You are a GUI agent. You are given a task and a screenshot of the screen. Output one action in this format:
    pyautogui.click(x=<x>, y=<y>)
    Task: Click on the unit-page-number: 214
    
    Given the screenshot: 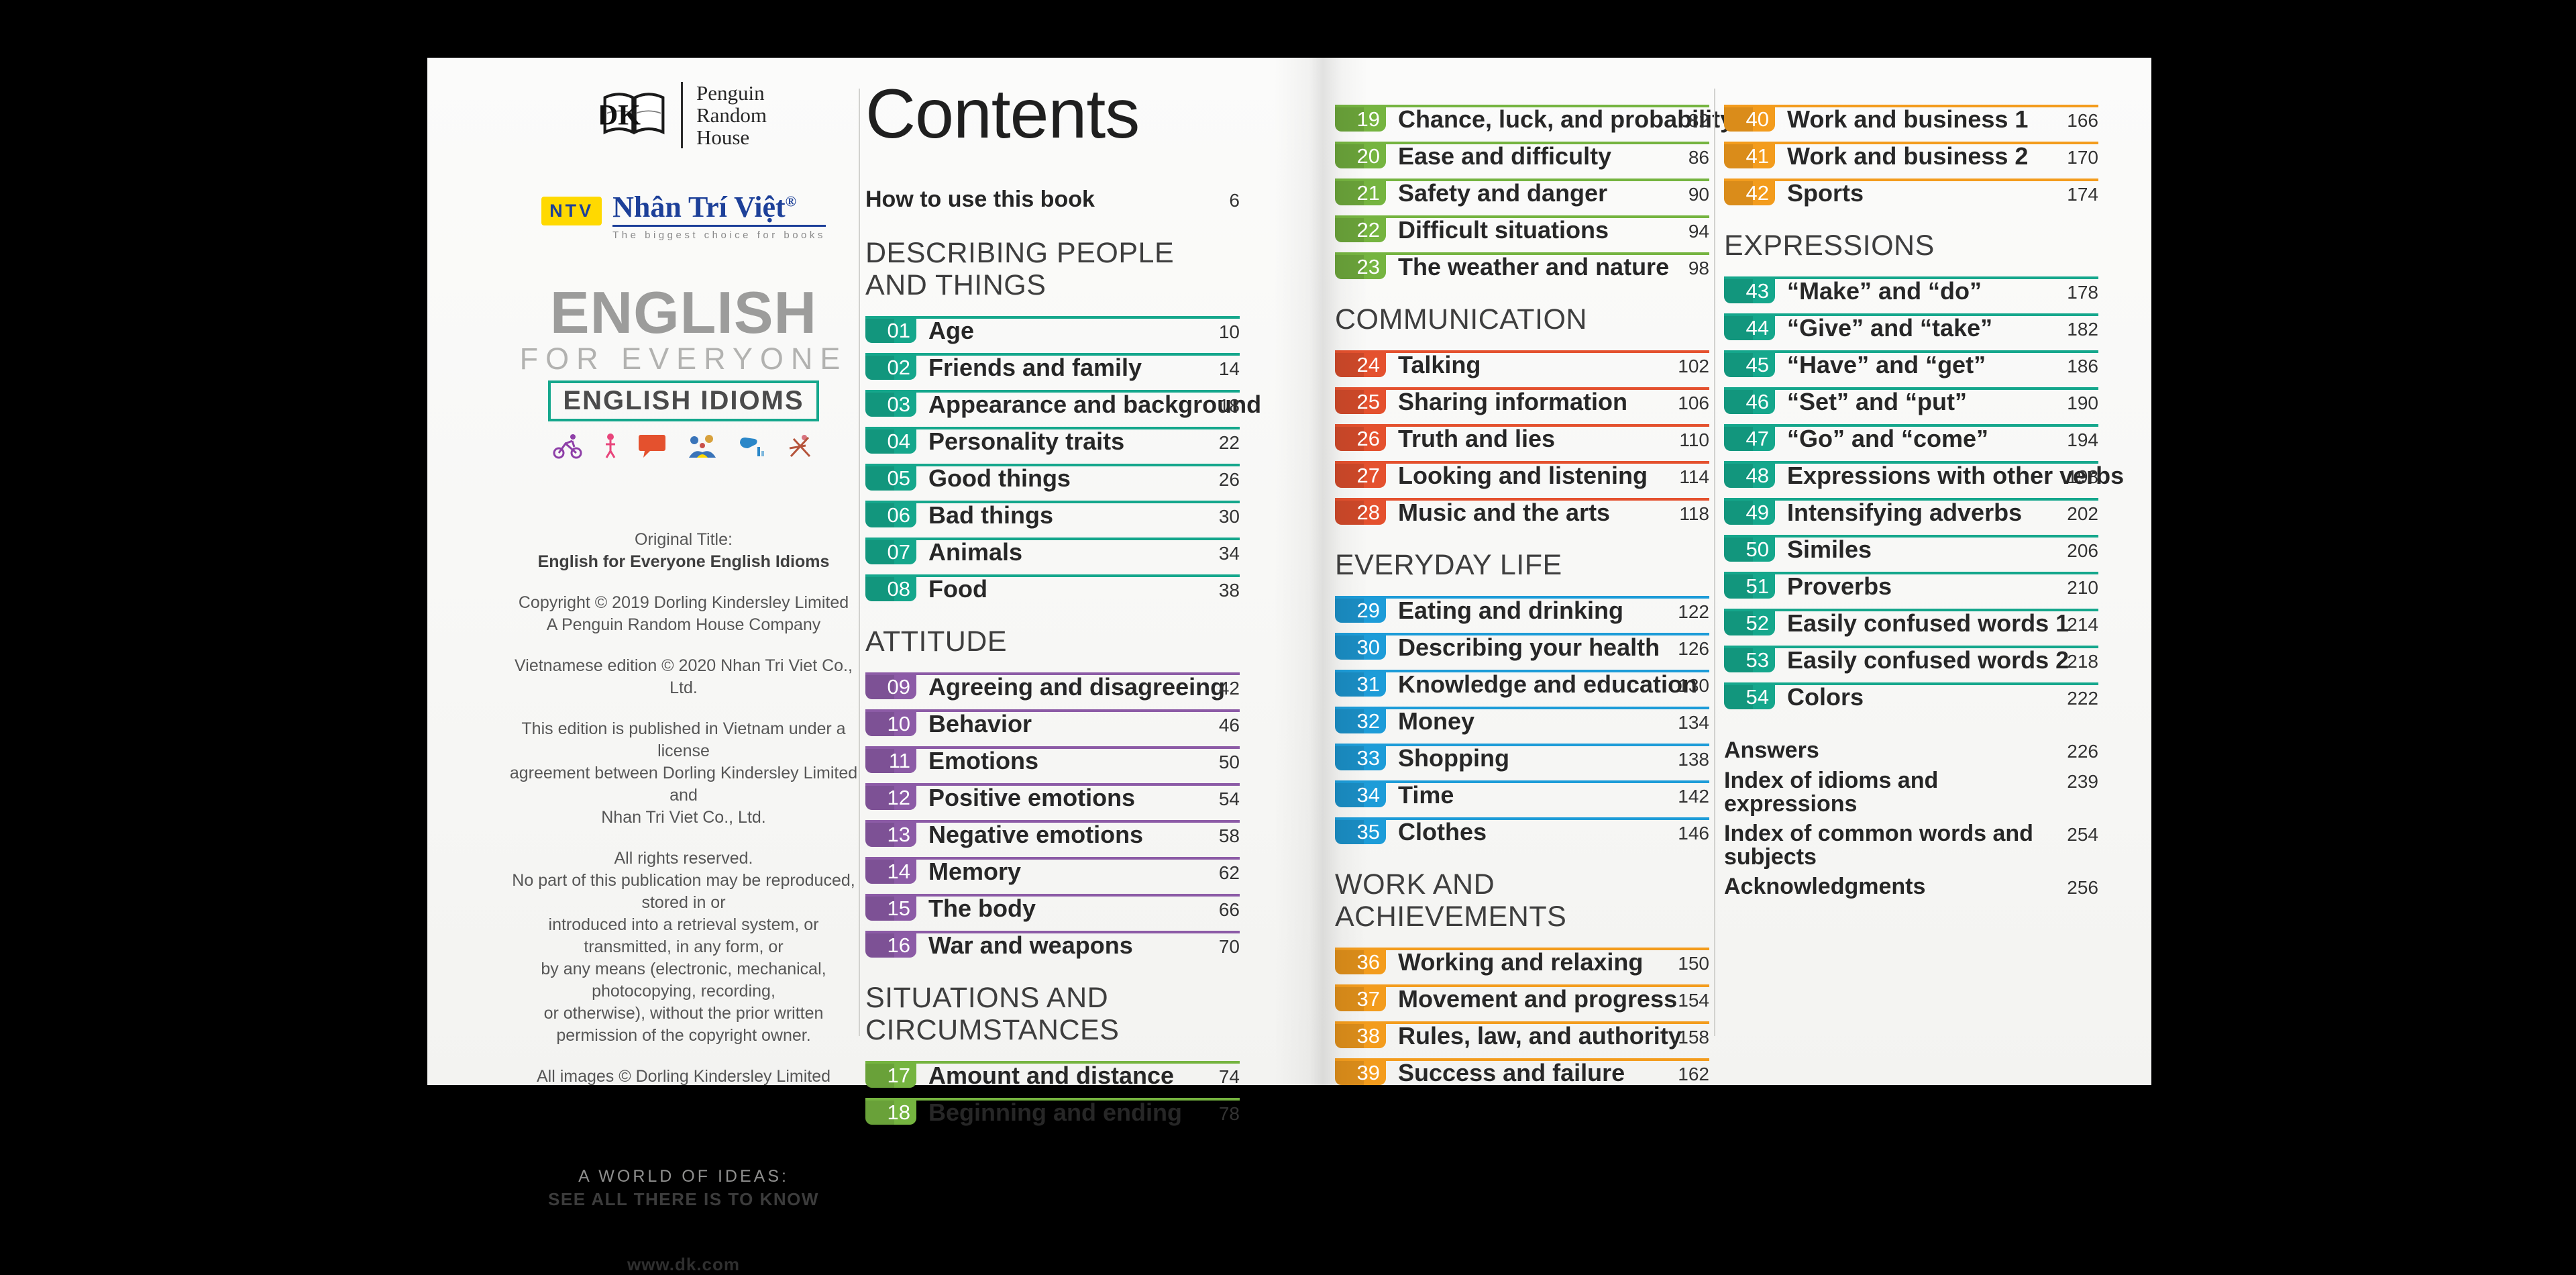 What is the action you would take?
    pyautogui.click(x=2082, y=624)
    